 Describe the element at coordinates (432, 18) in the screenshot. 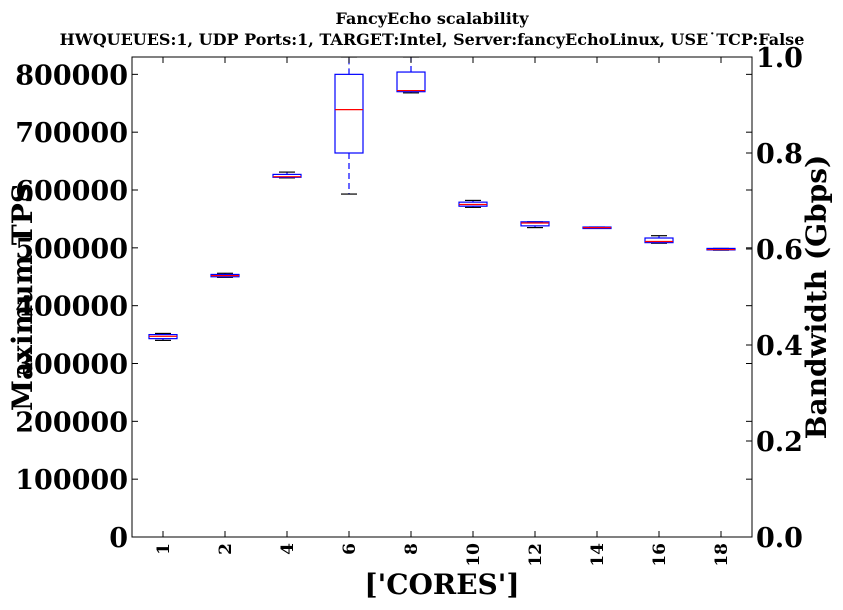

I see `chart-title: FancyEcho scalability` at that location.